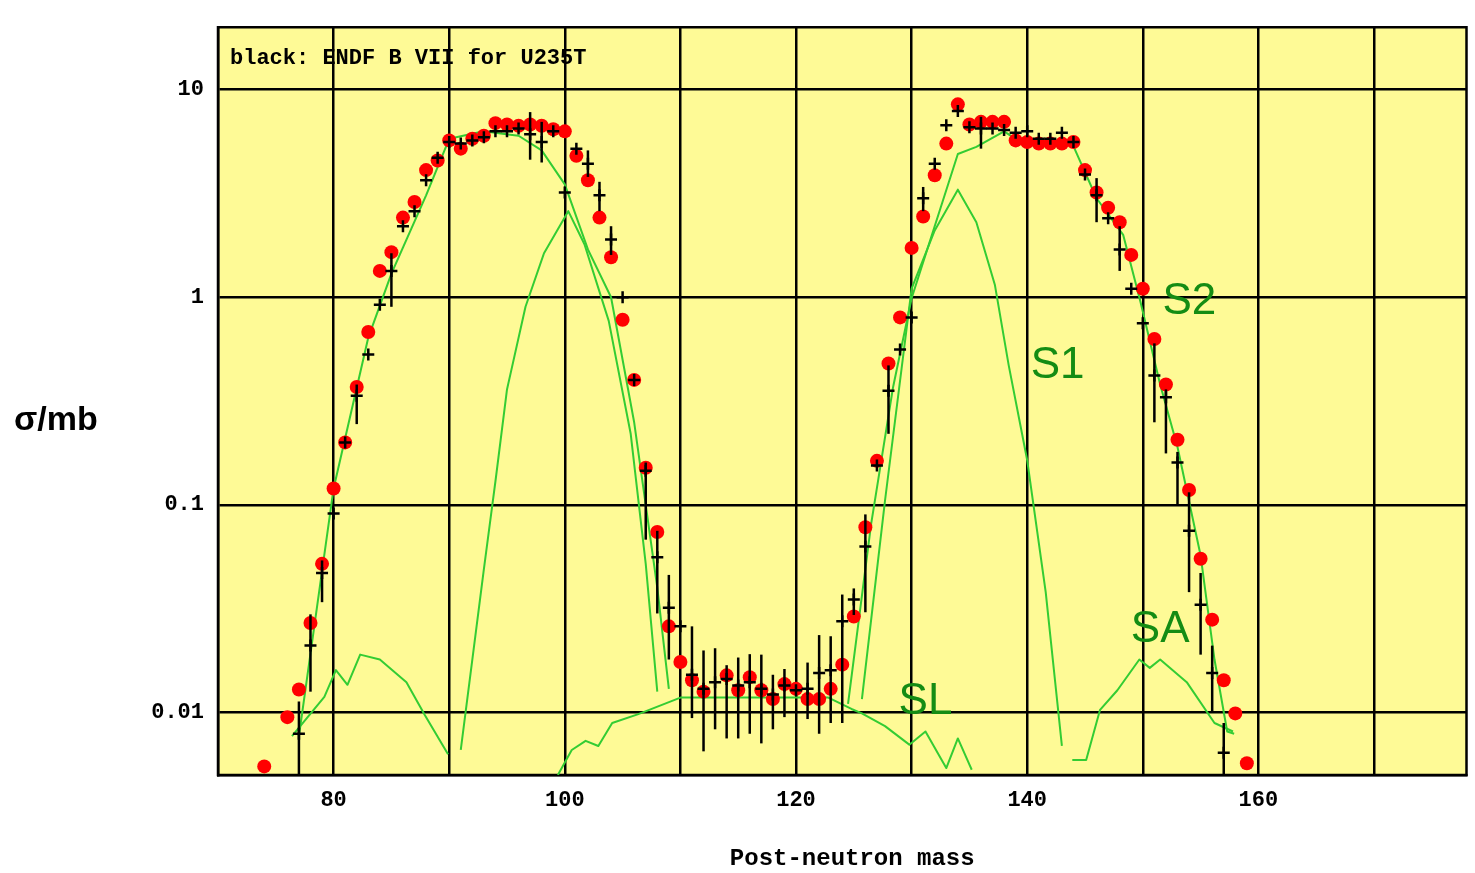  I want to click on x-tick-label: 80, so click(333, 800).